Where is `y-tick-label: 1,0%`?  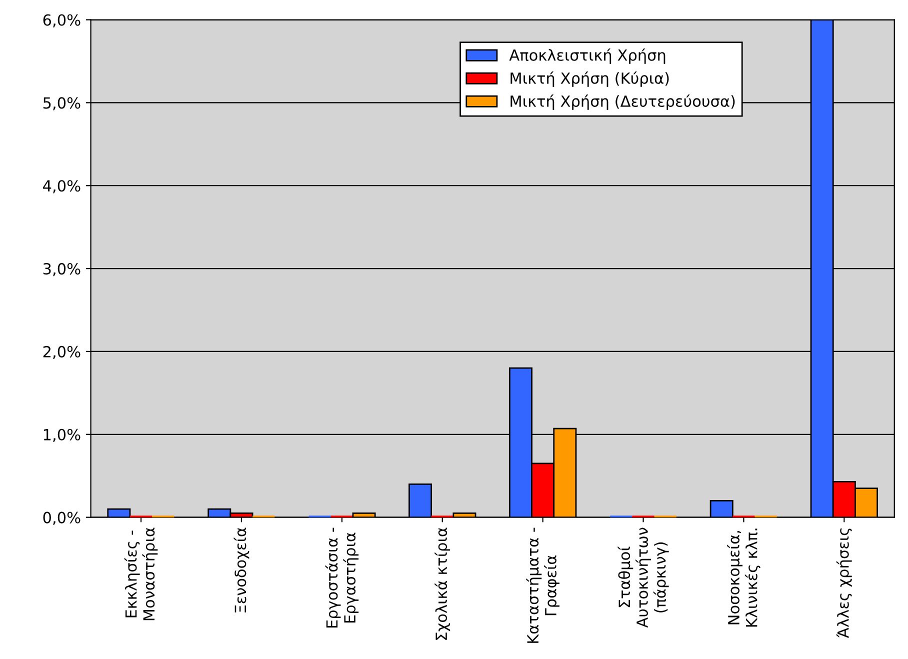
y-tick-label: 1,0% is located at coordinates (62, 435).